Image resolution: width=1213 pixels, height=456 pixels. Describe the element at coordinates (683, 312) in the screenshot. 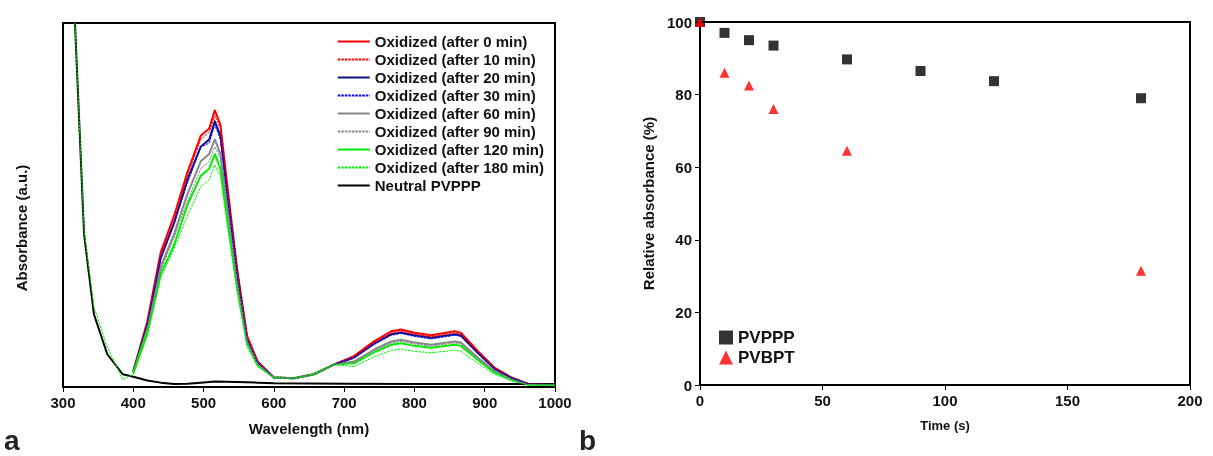

I see `y-tick-label: 20` at that location.